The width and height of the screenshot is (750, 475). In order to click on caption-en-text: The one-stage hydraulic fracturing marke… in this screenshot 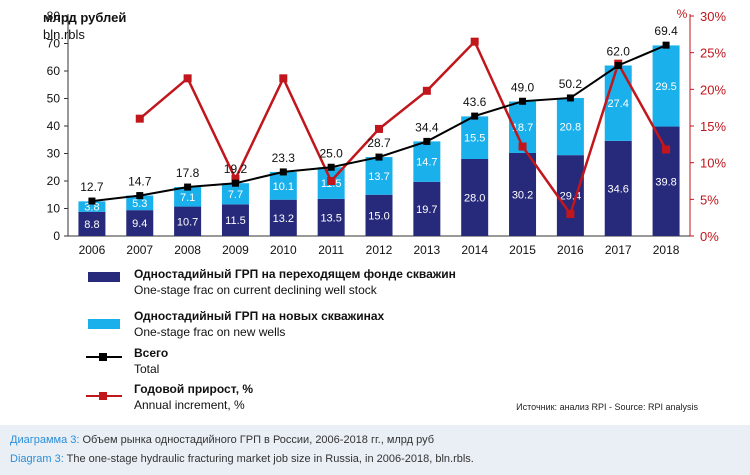, I will do `click(268, 459)`.